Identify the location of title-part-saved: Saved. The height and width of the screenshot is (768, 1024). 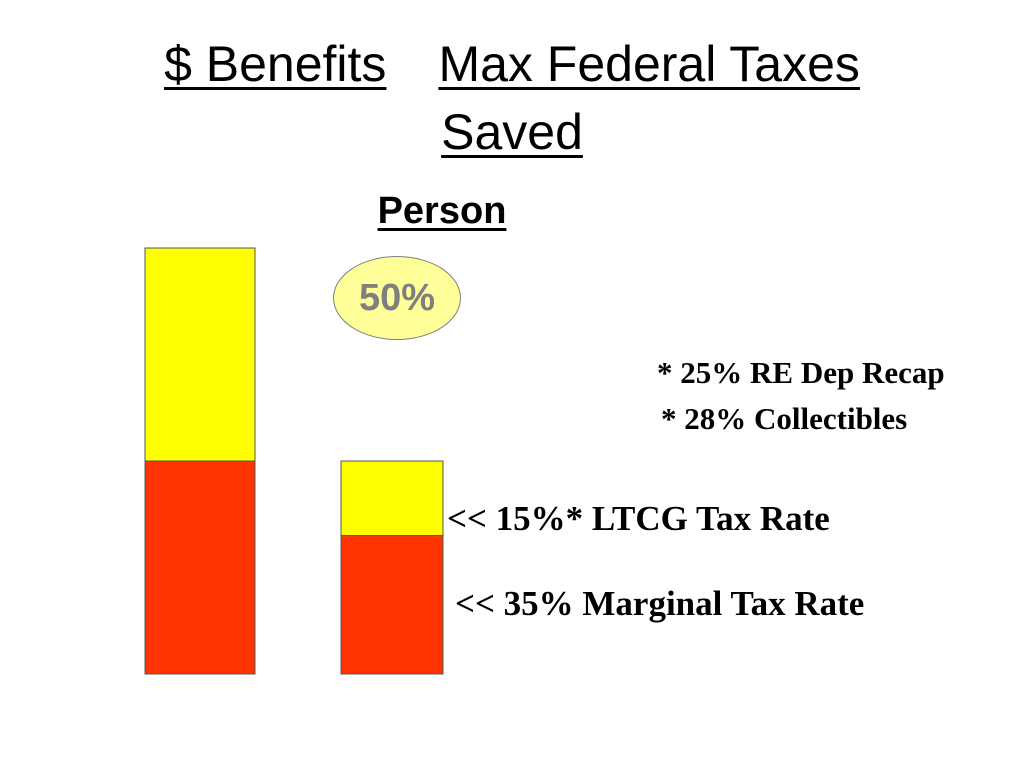
(512, 132).